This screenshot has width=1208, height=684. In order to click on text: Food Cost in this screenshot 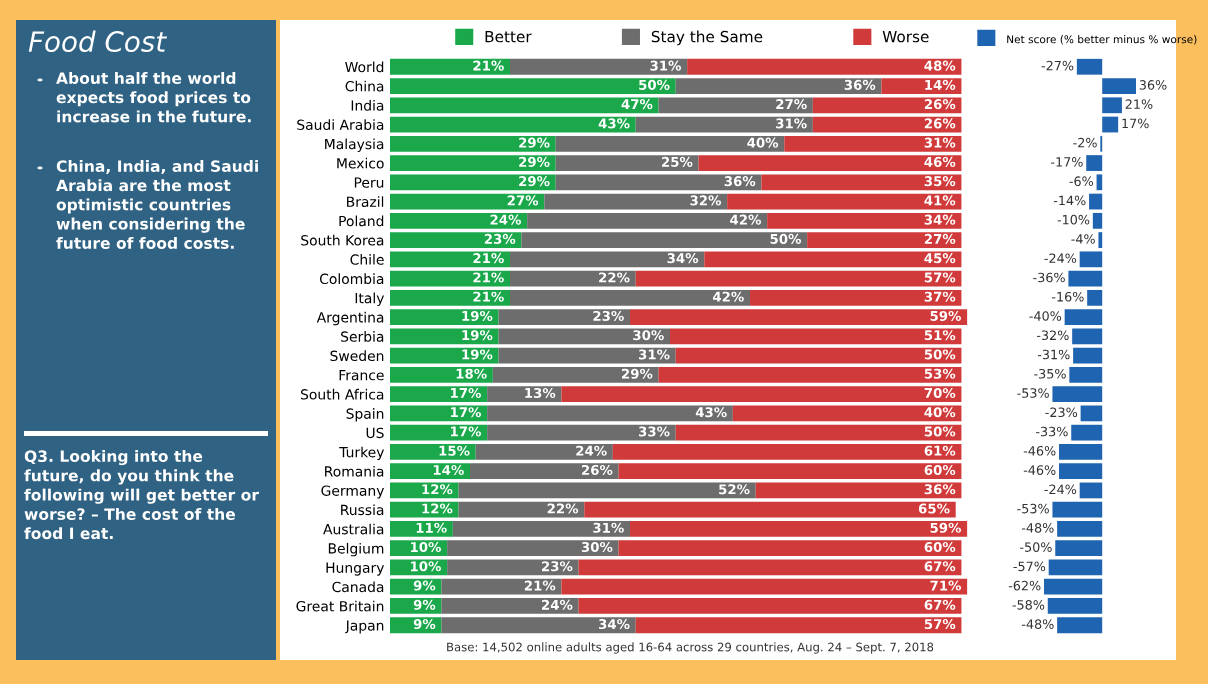, I will do `click(98, 41)`.